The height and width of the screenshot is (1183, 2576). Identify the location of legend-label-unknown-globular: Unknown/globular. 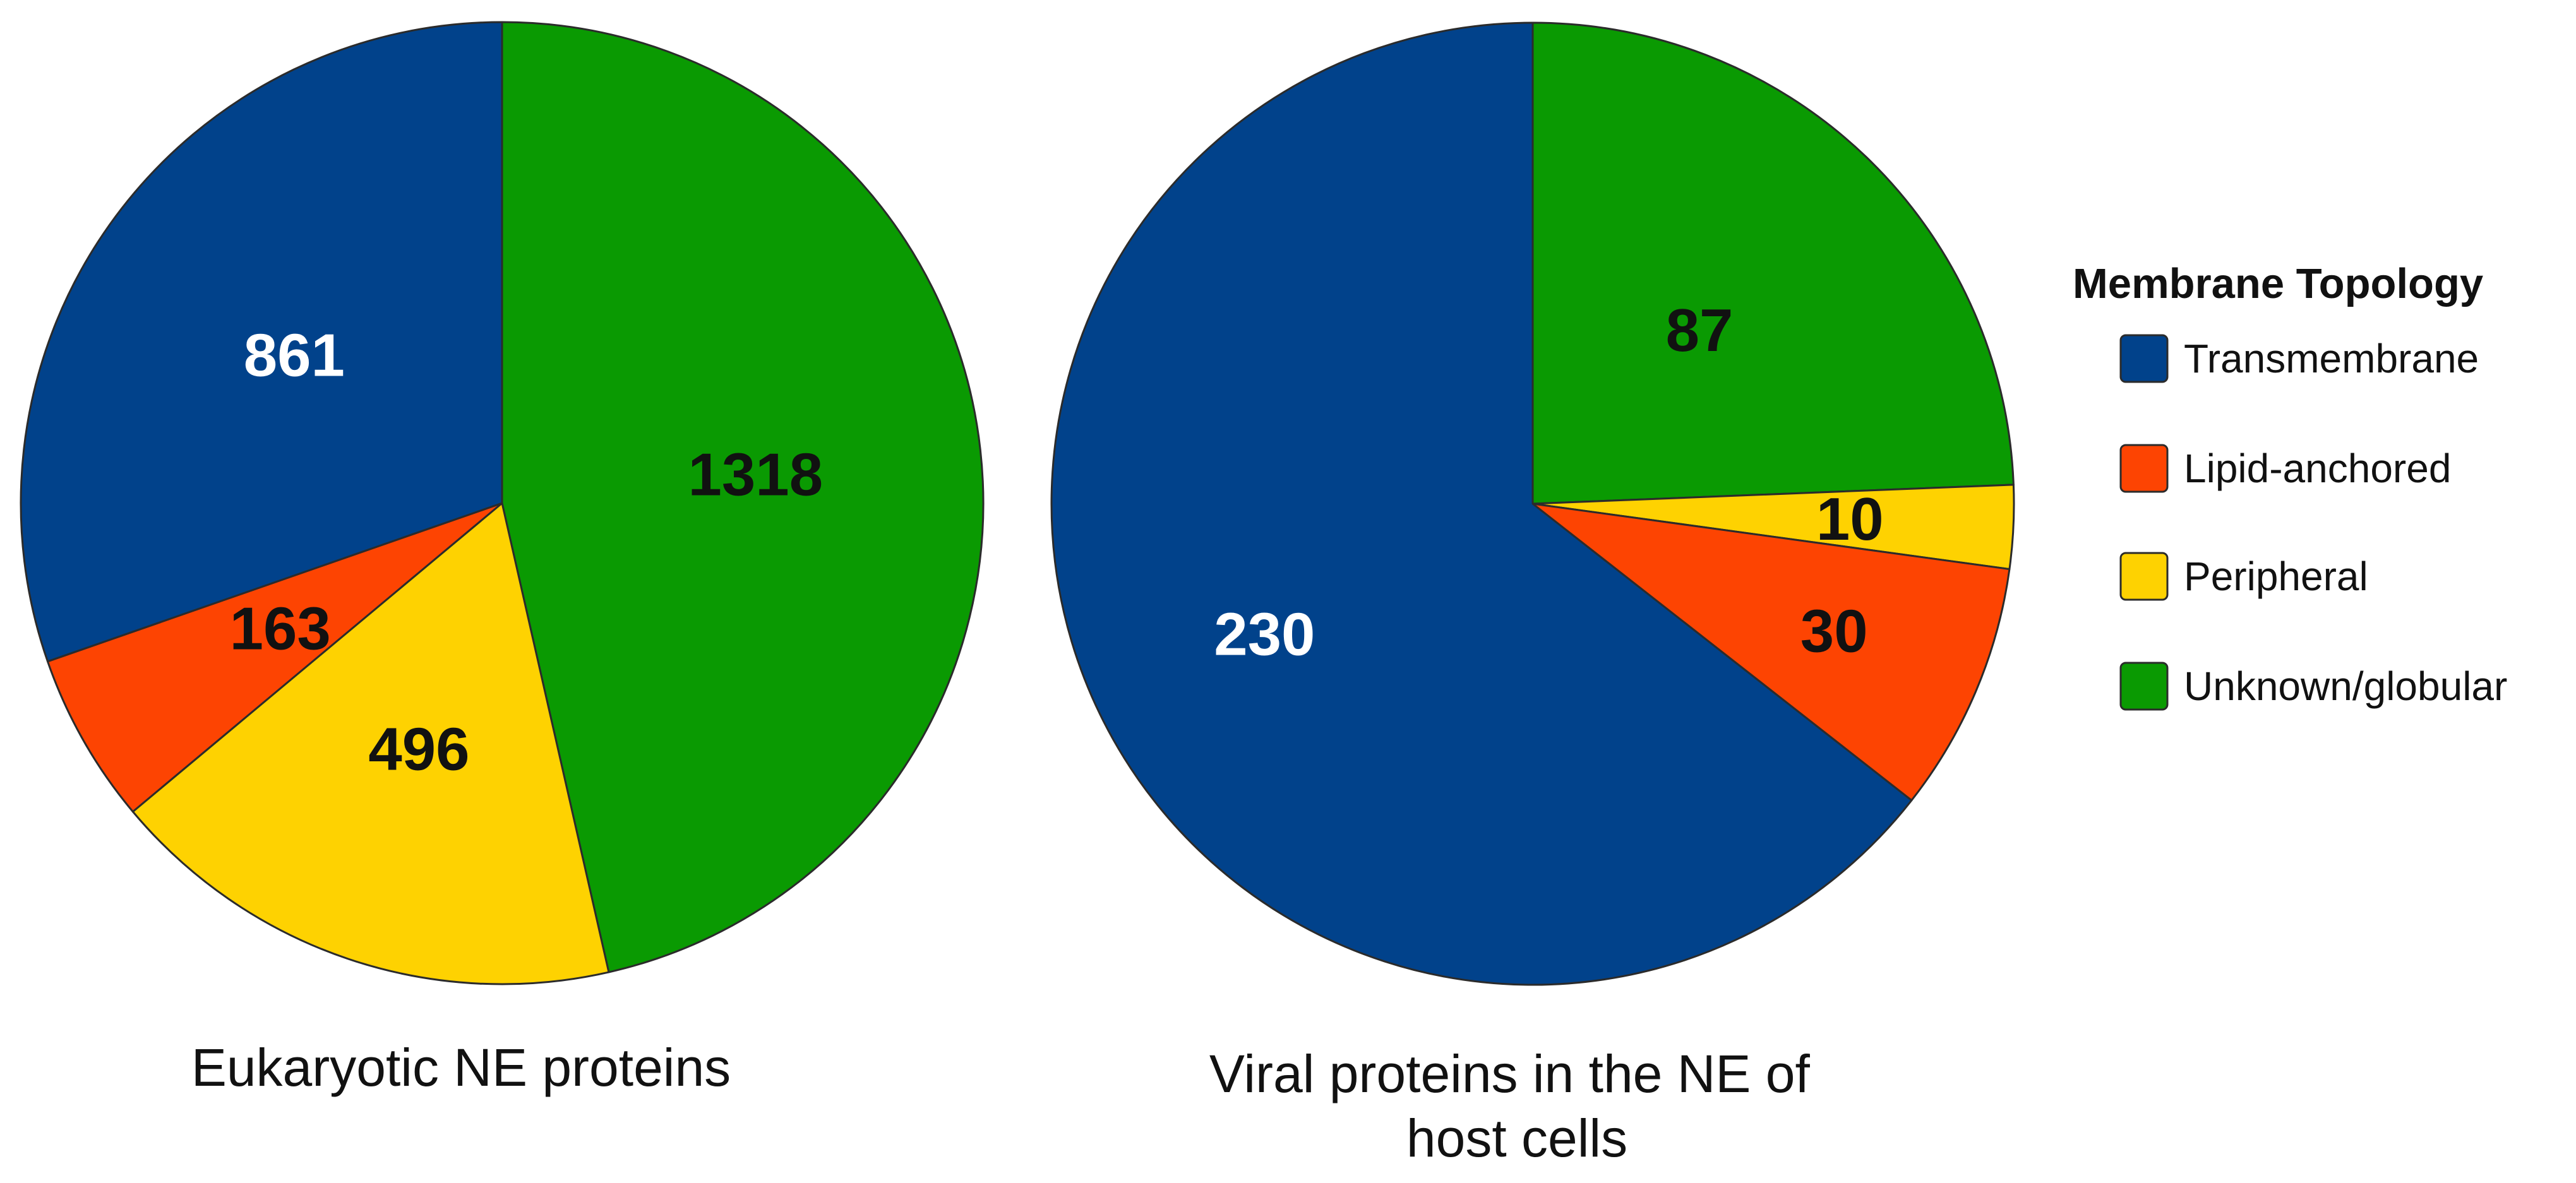
(2345, 686).